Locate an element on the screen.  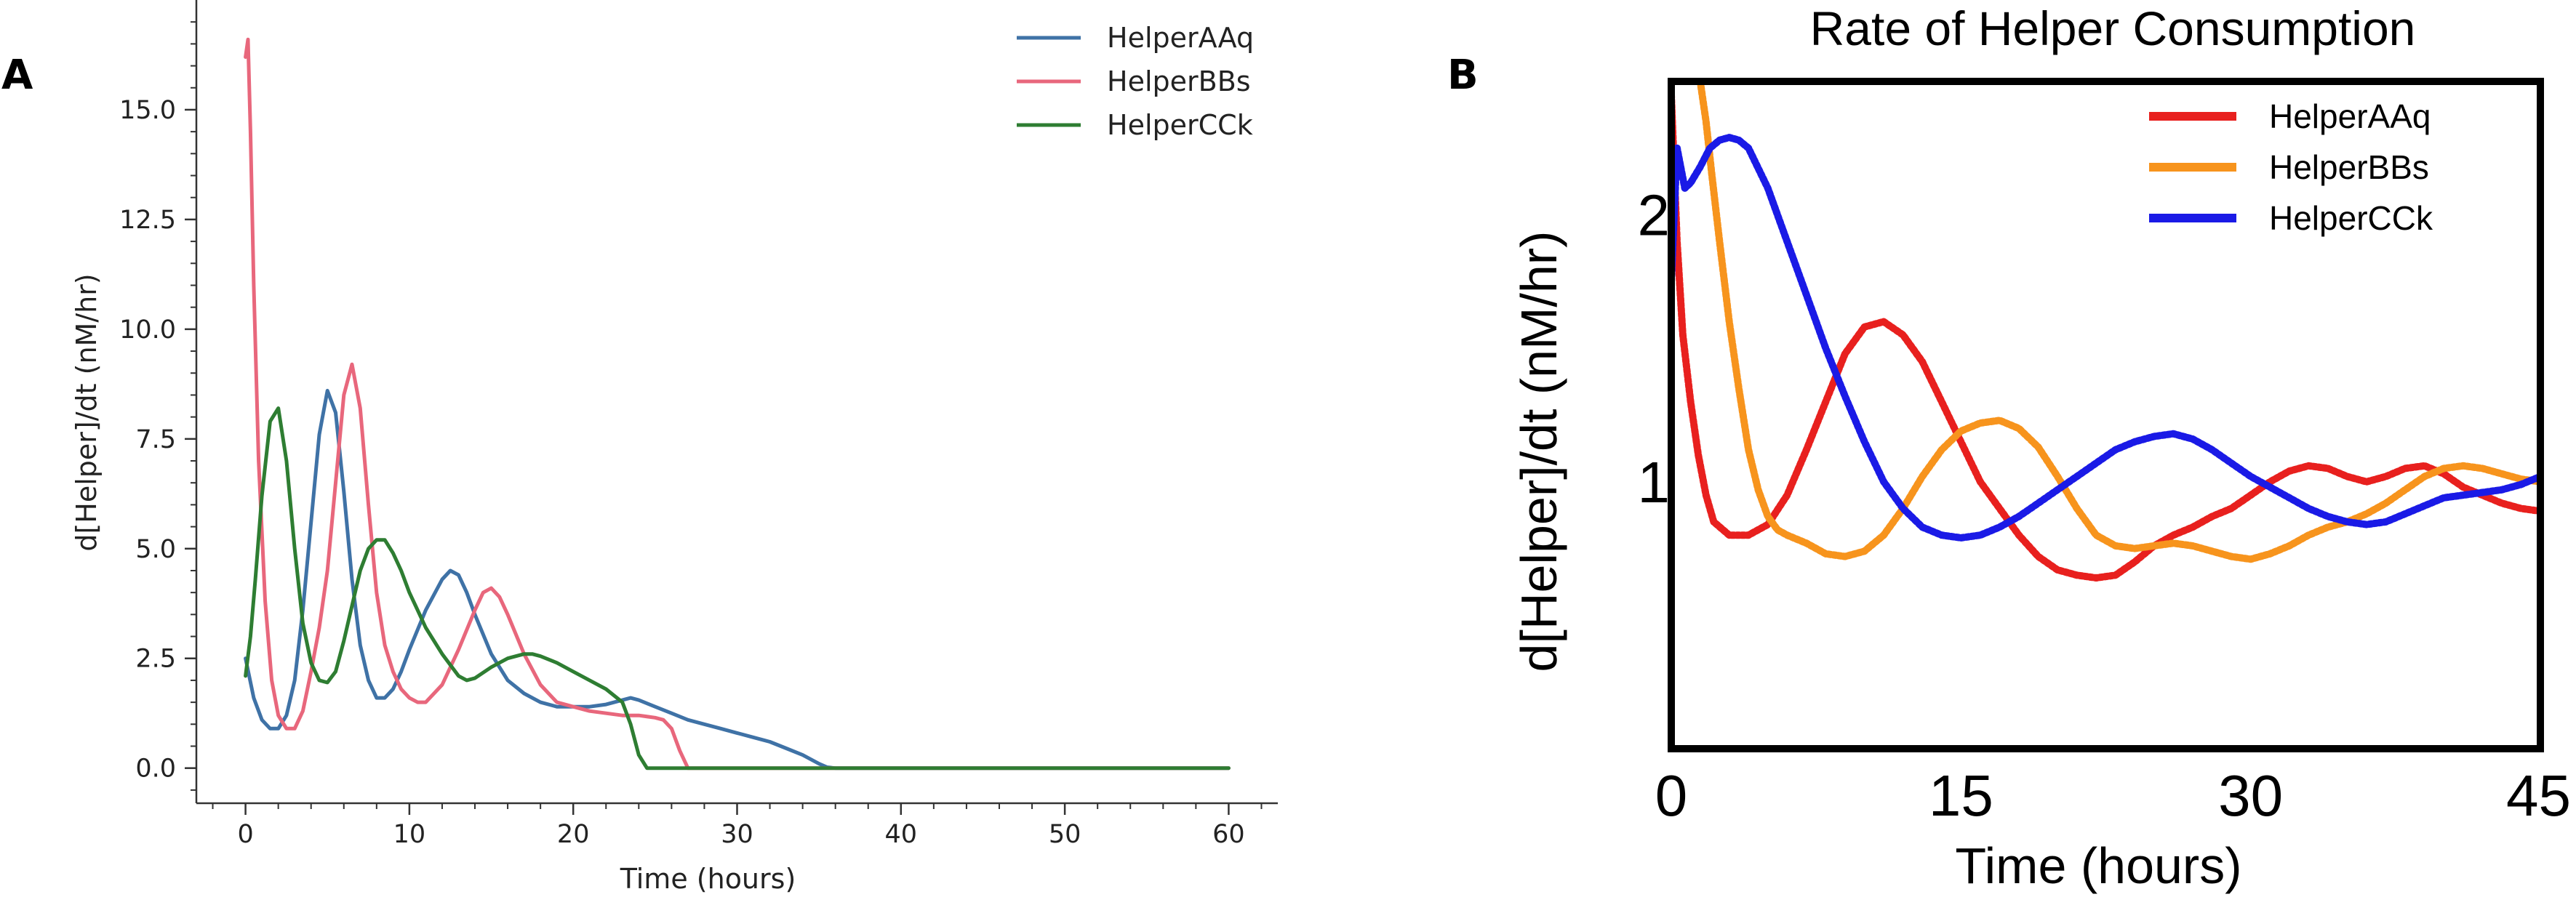
y-tick-label: 1 is located at coordinates (1654, 483).